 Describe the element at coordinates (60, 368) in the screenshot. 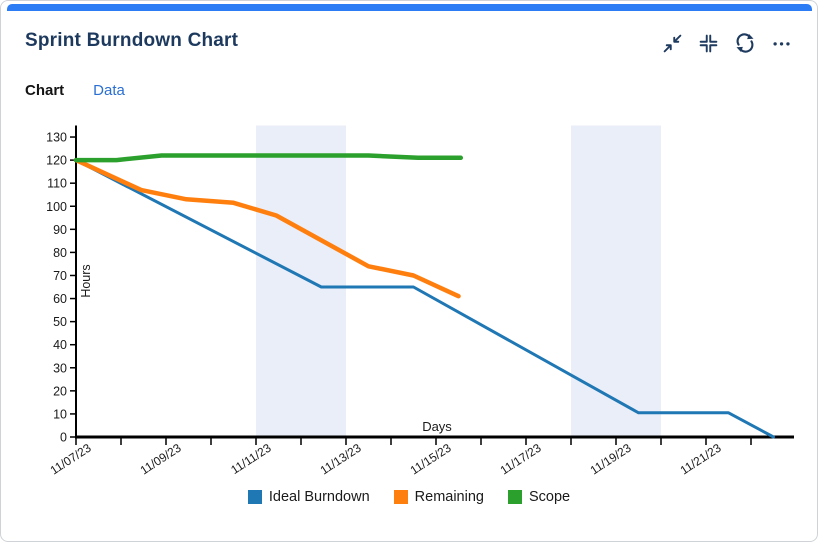

I see `y-tick-label: 30` at that location.